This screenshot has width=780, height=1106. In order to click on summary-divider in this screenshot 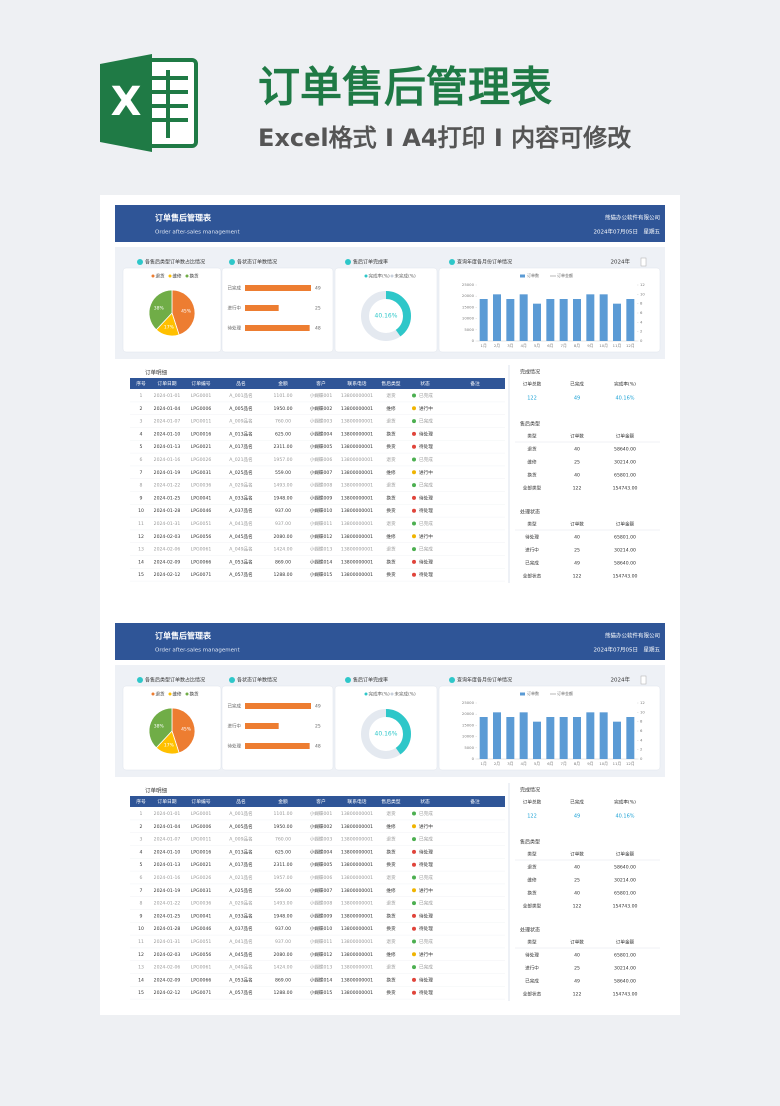, I will do `click(509, 474)`.